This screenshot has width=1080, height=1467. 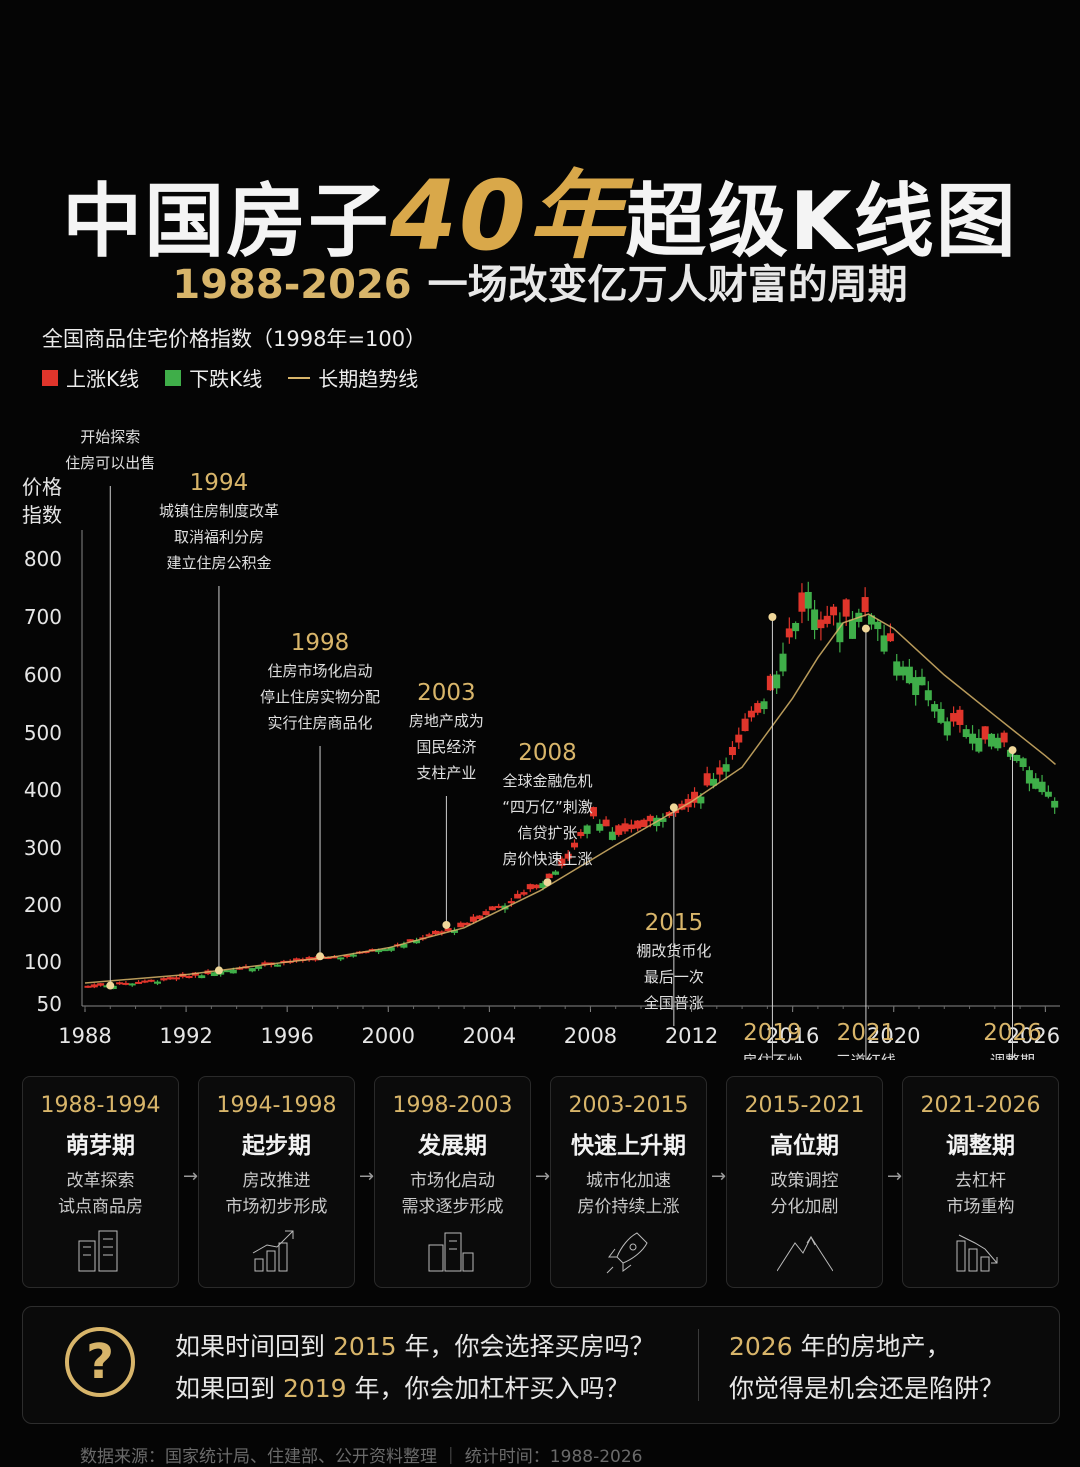 What do you see at coordinates (980, 1207) in the screenshot?
I see `stage-desc: 市场重构` at bounding box center [980, 1207].